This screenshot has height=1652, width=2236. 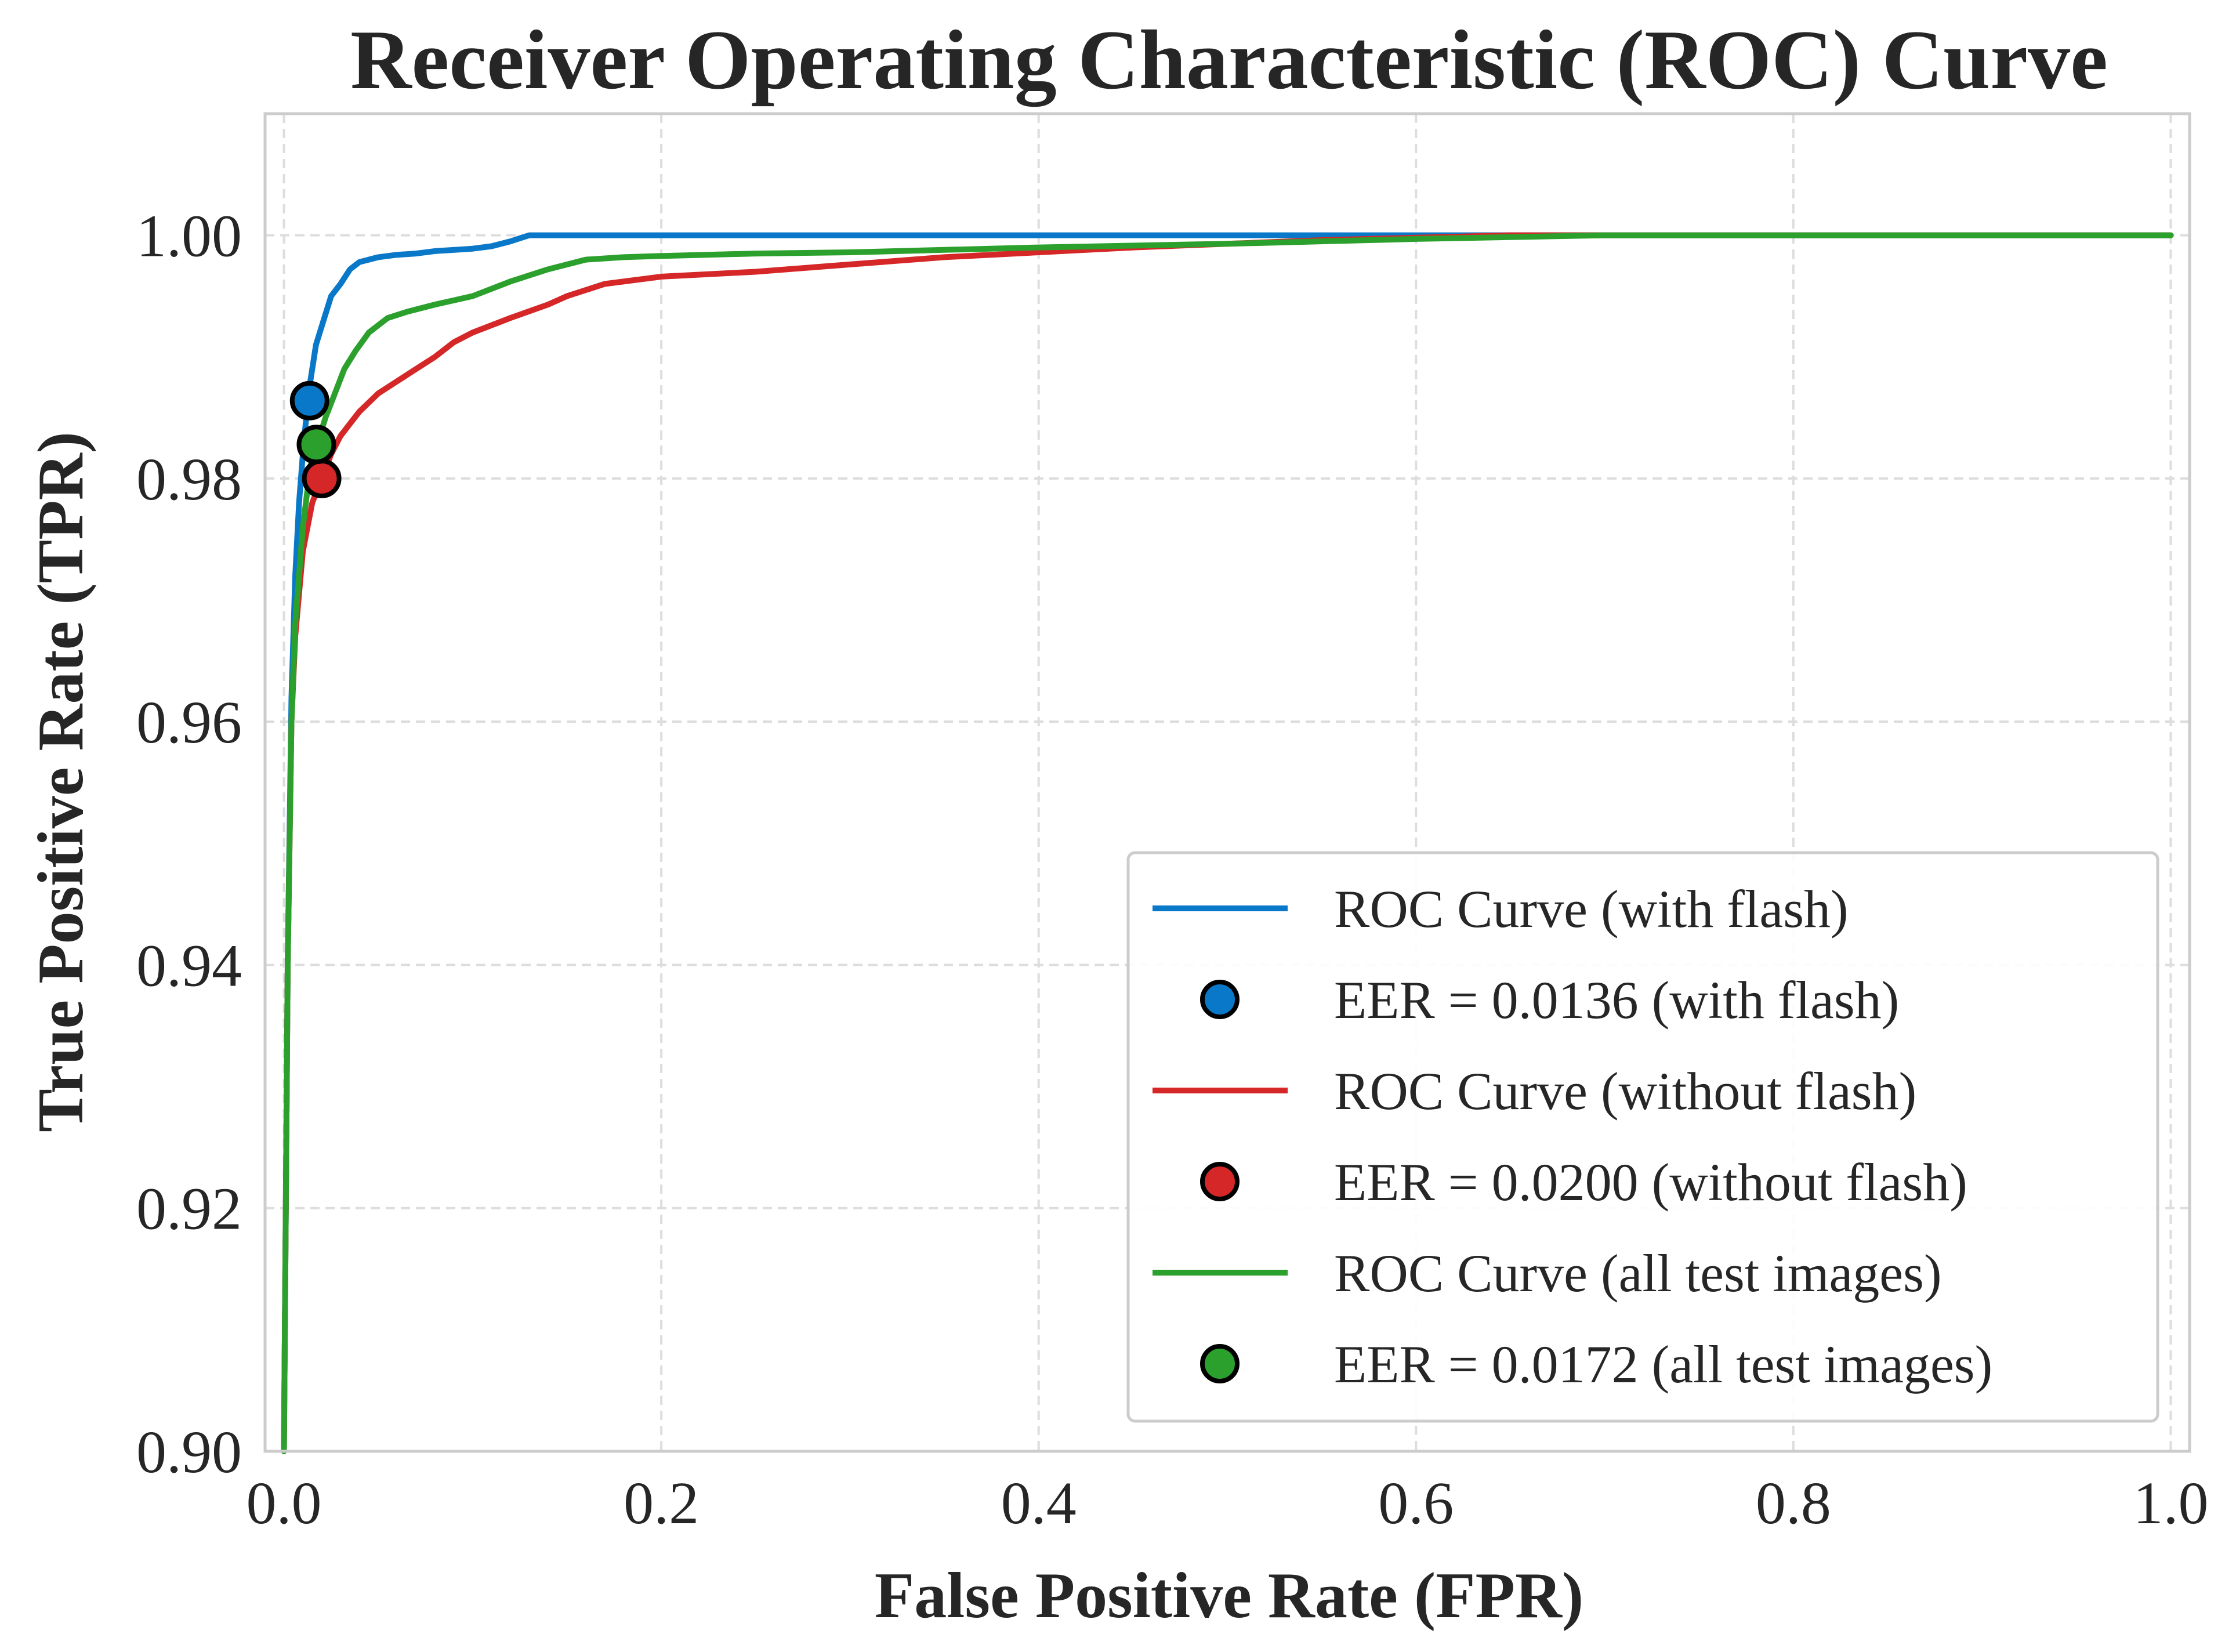 I want to click on legend-label: ROC Curve (with flash), so click(x=1592, y=909).